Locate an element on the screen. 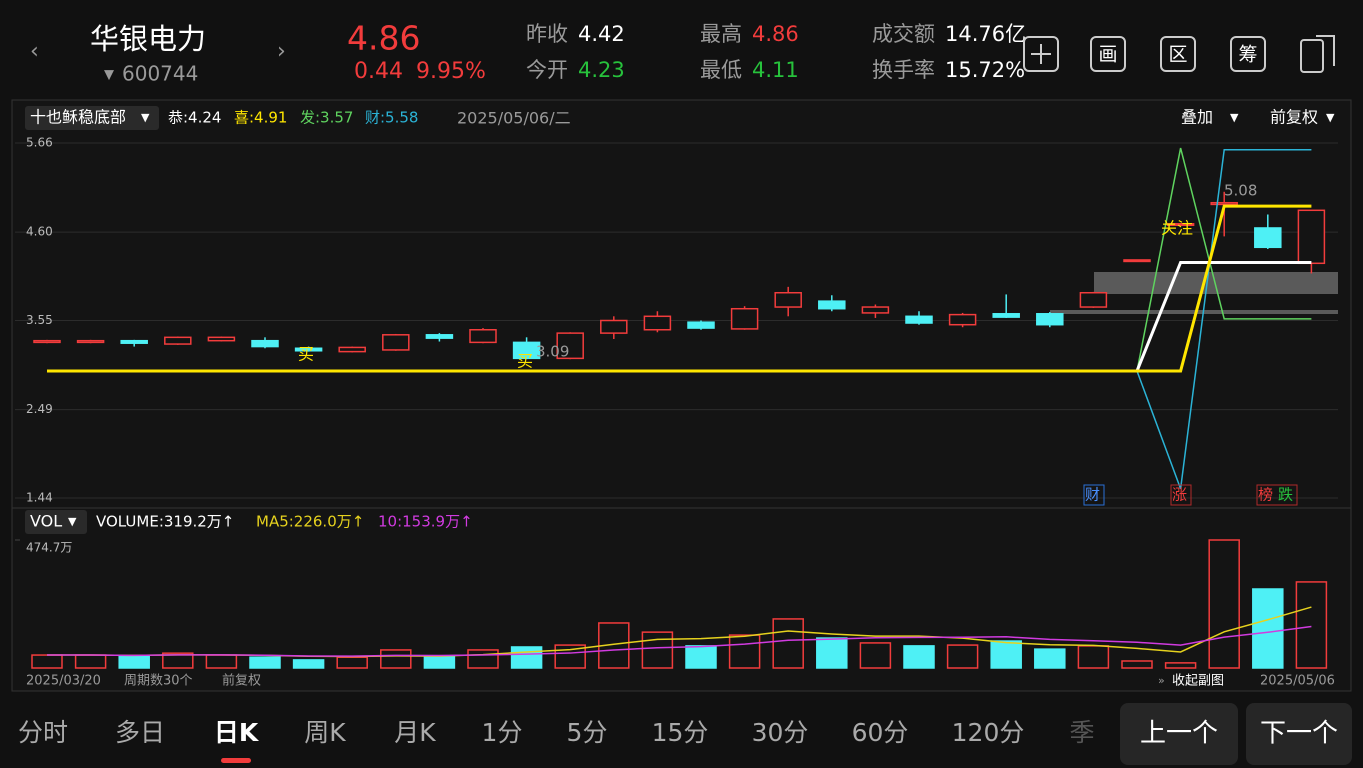 This screenshot has width=1363, height=768. period-tab: 15分 is located at coordinates (680, 732).